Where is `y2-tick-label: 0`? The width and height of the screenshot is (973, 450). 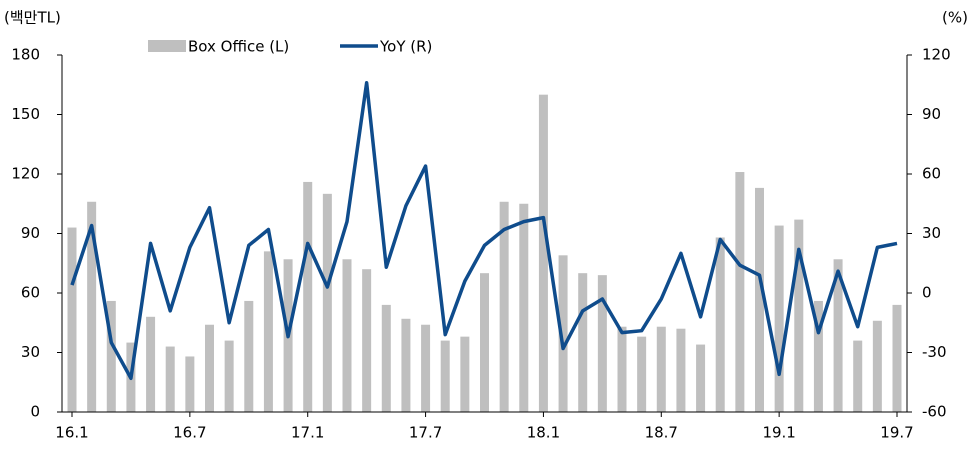
y2-tick-label: 0 is located at coordinates (927, 293).